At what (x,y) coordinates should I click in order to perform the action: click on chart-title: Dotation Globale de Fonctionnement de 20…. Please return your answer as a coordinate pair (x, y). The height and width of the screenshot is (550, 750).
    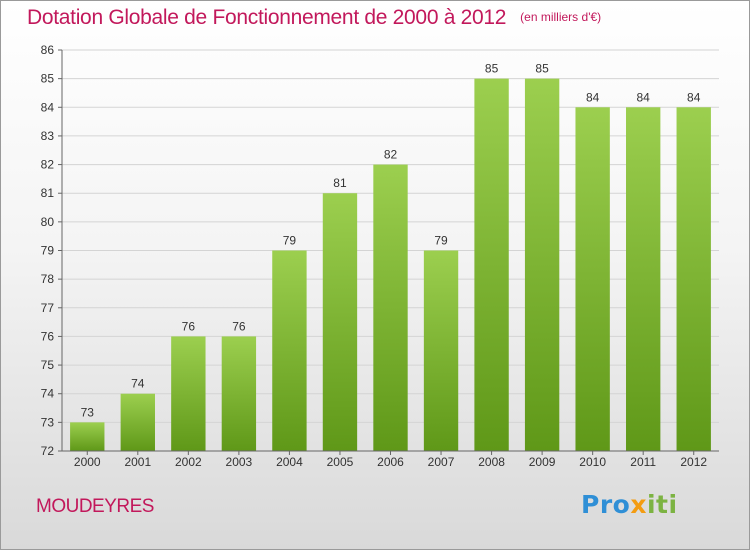
    Looking at the image, I should click on (314, 18).